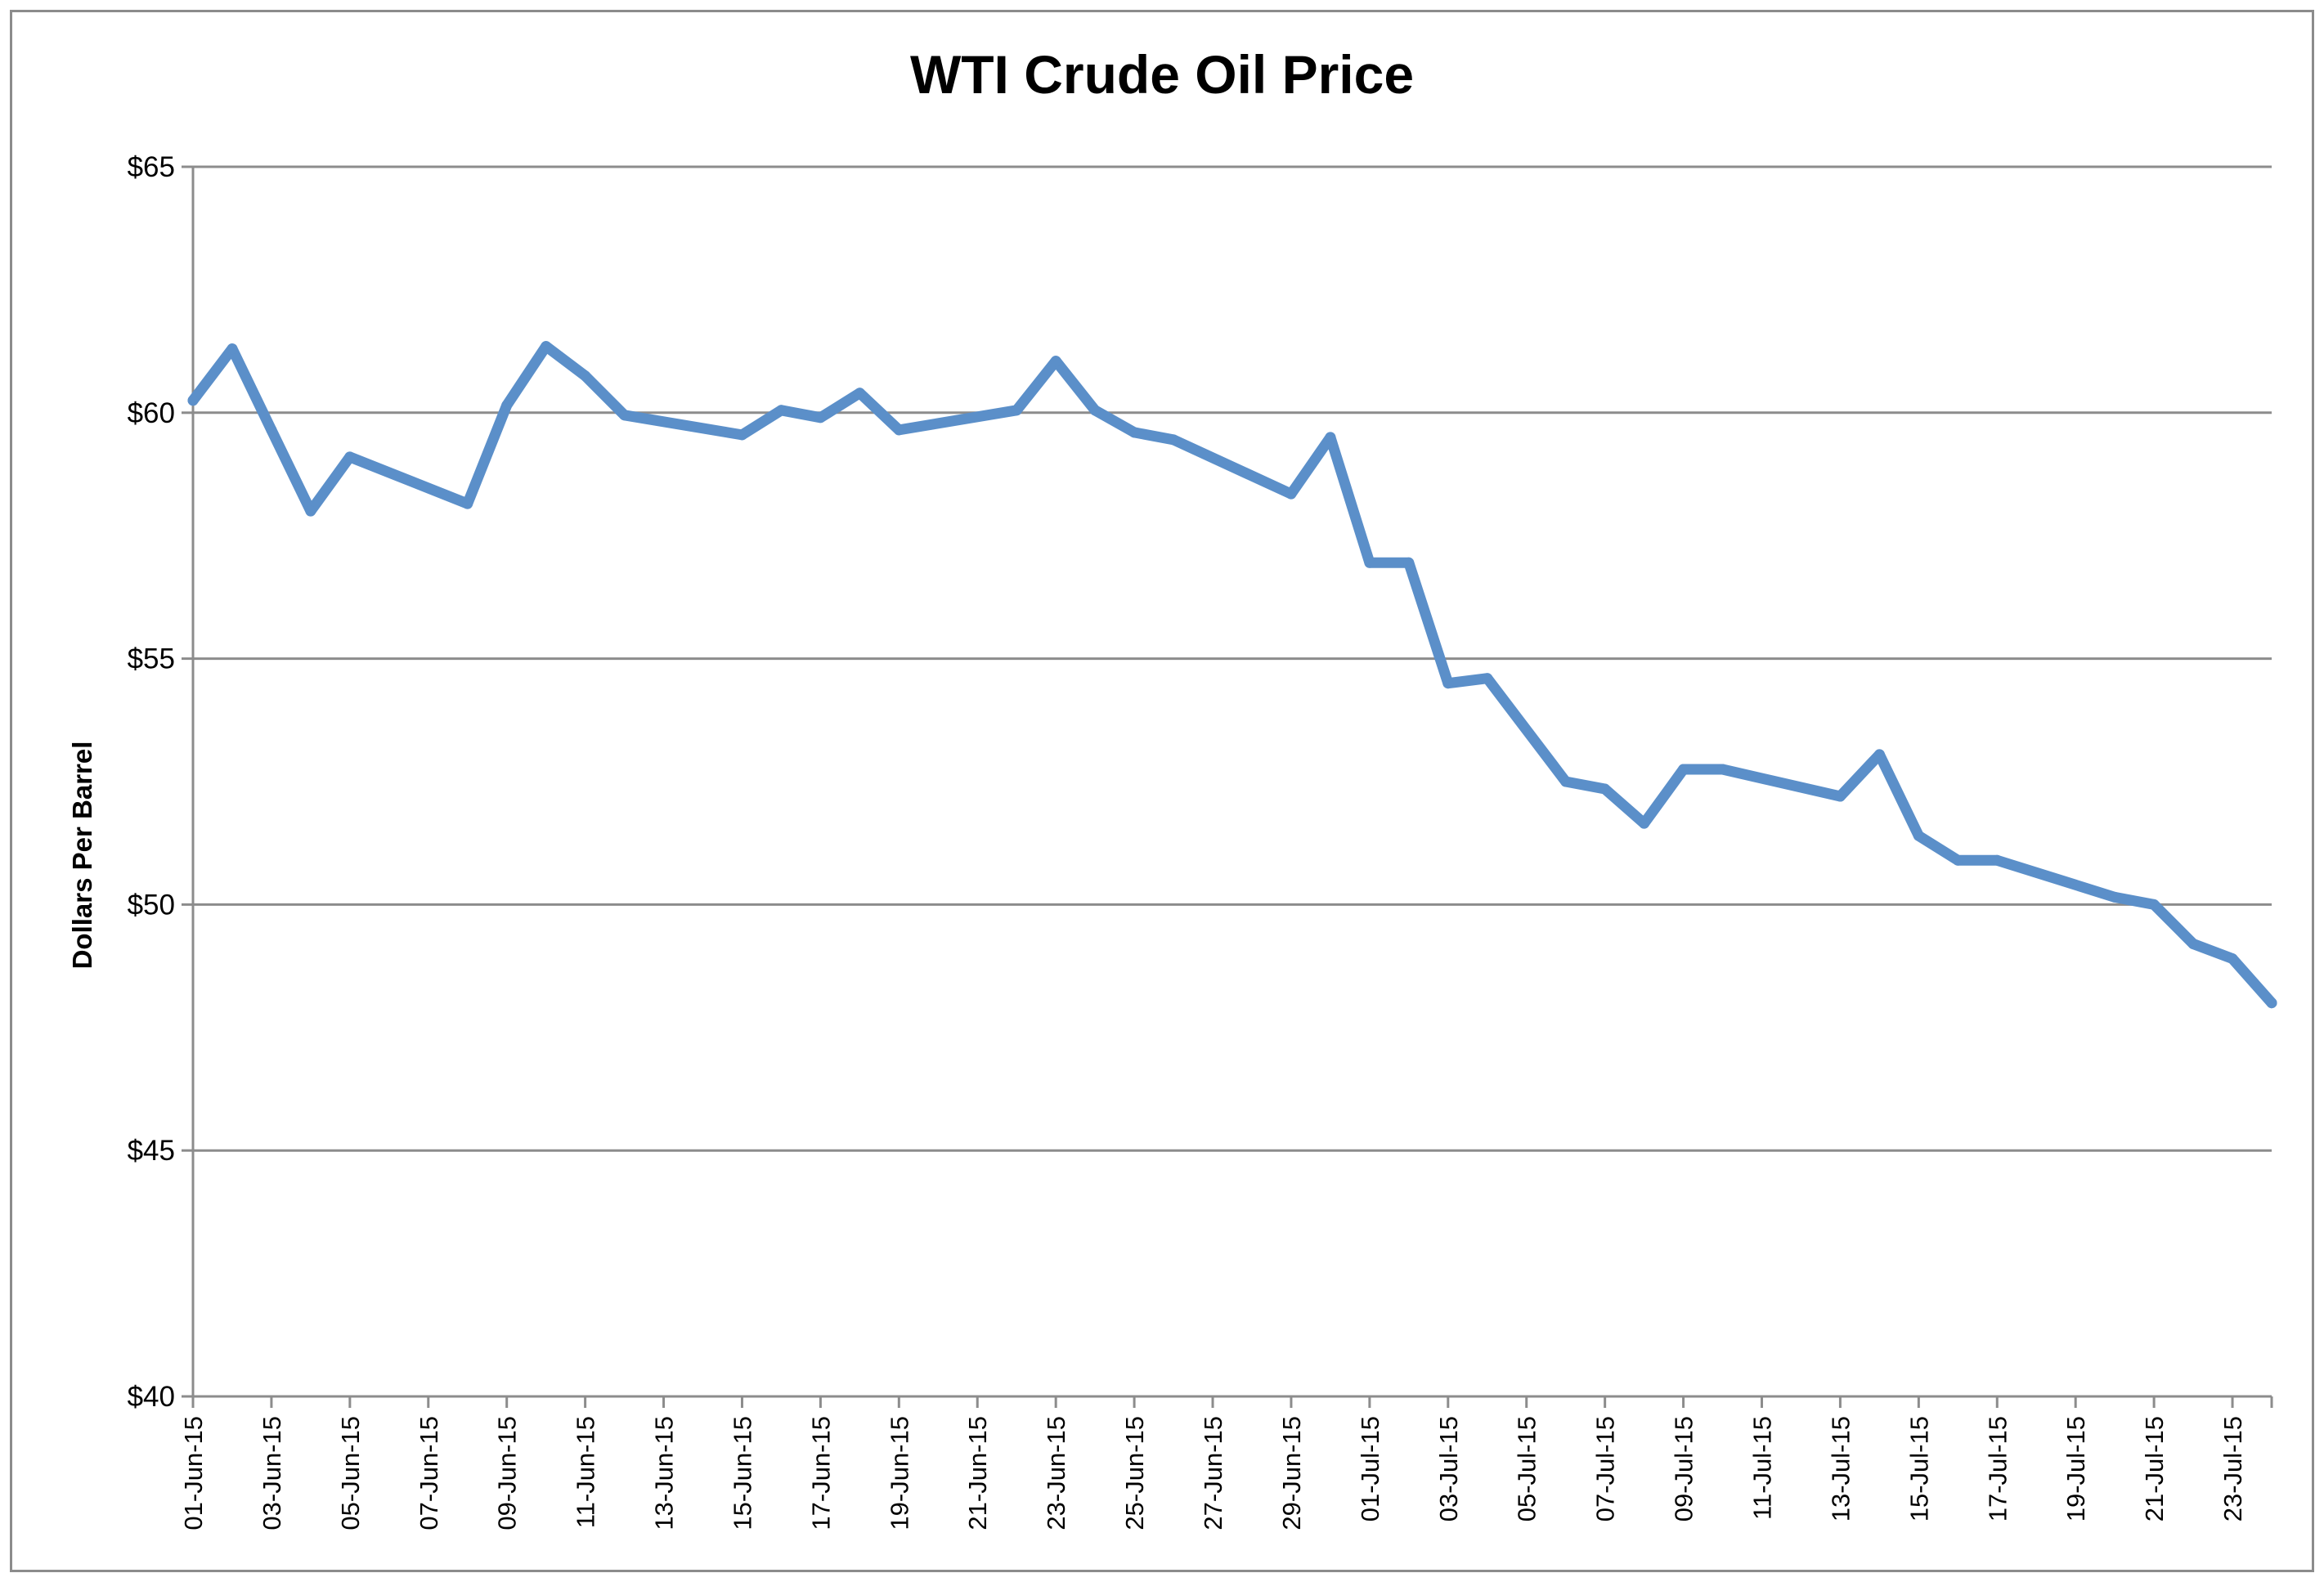  Describe the element at coordinates (1162, 74) in the screenshot. I see `chart-title: WTI Crude Oil Price` at that location.